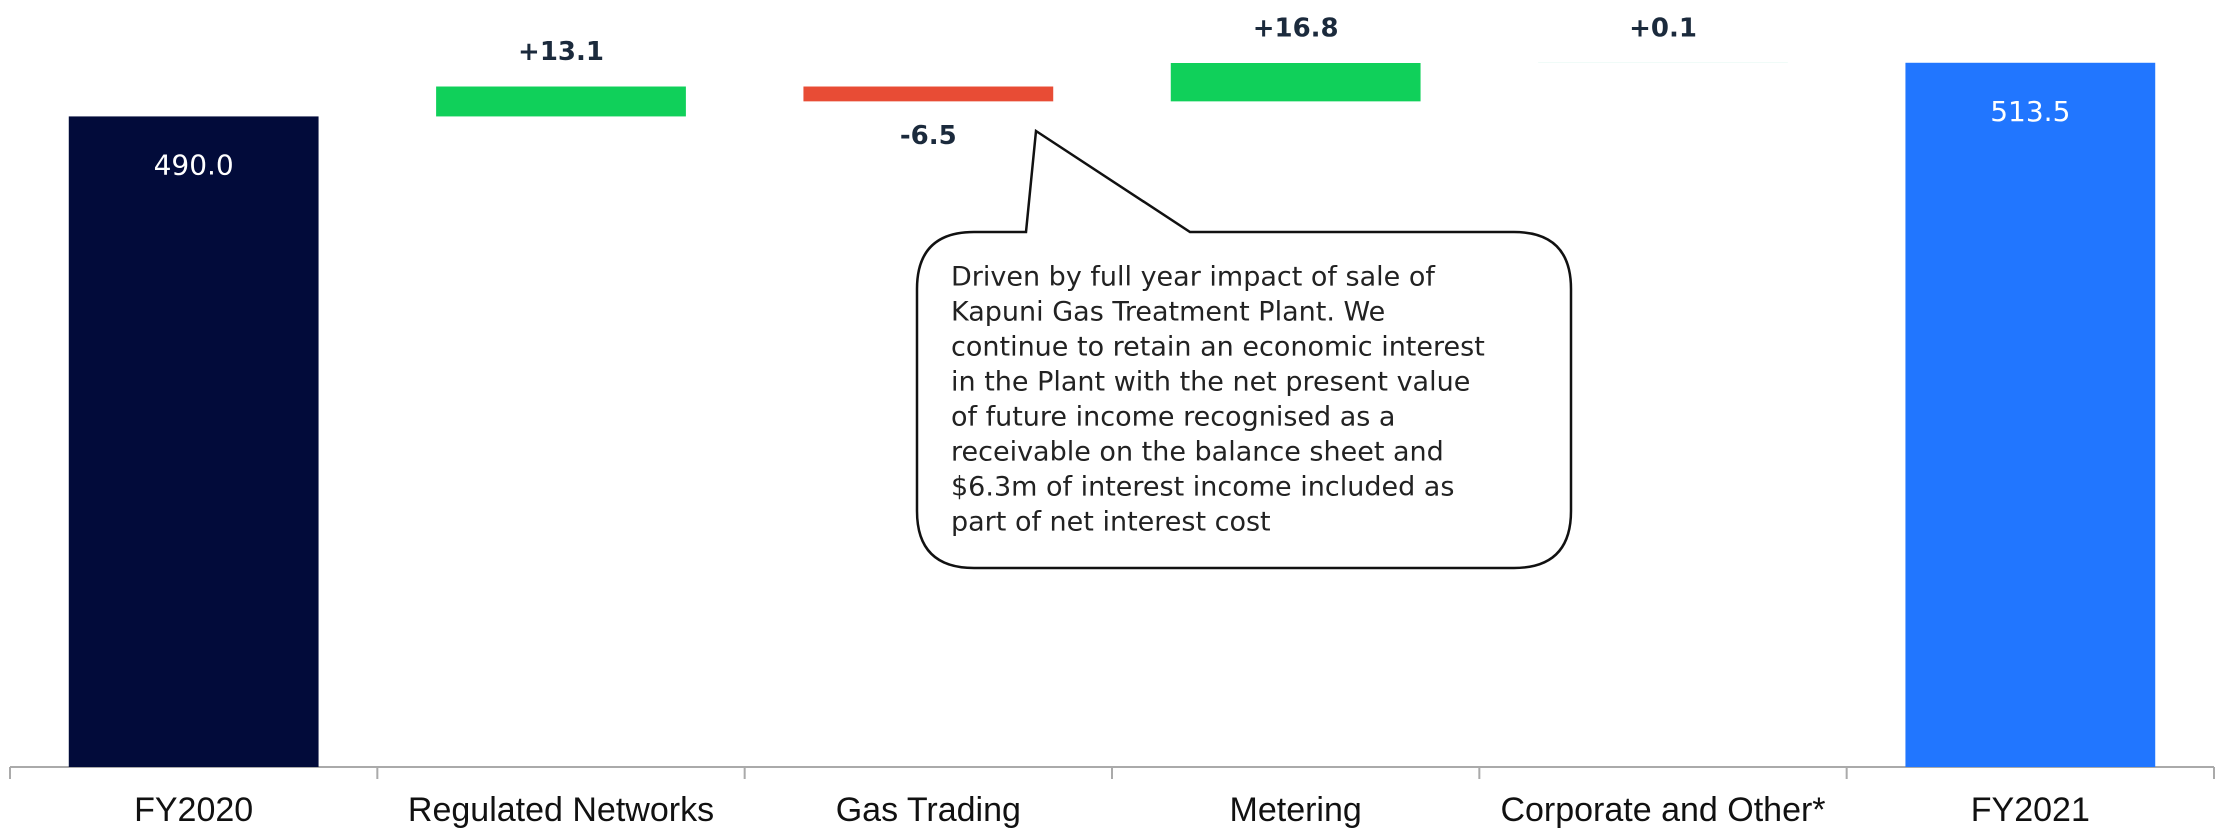  I want to click on data-label: +13.1, so click(561, 52).